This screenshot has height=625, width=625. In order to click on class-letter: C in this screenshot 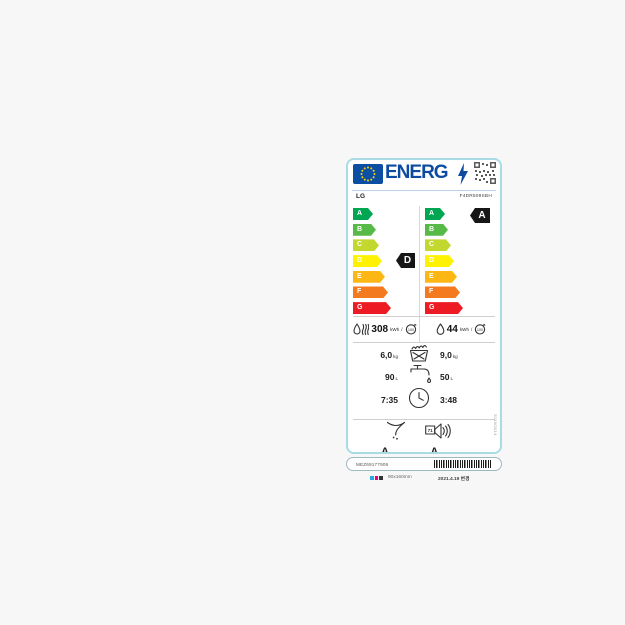, I will do `click(432, 245)`.